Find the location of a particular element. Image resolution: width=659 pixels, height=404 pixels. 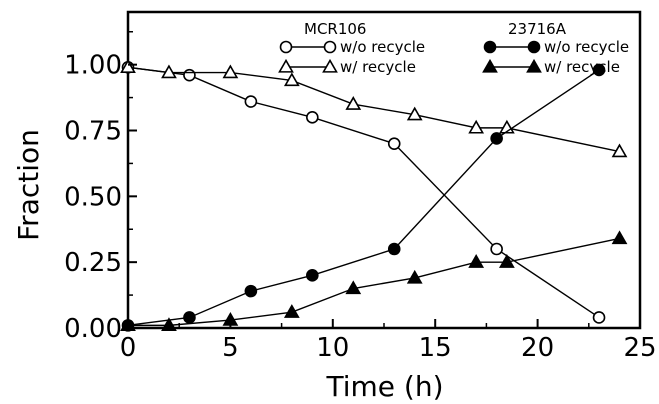

x-tick-label: 20 is located at coordinates (537, 348).